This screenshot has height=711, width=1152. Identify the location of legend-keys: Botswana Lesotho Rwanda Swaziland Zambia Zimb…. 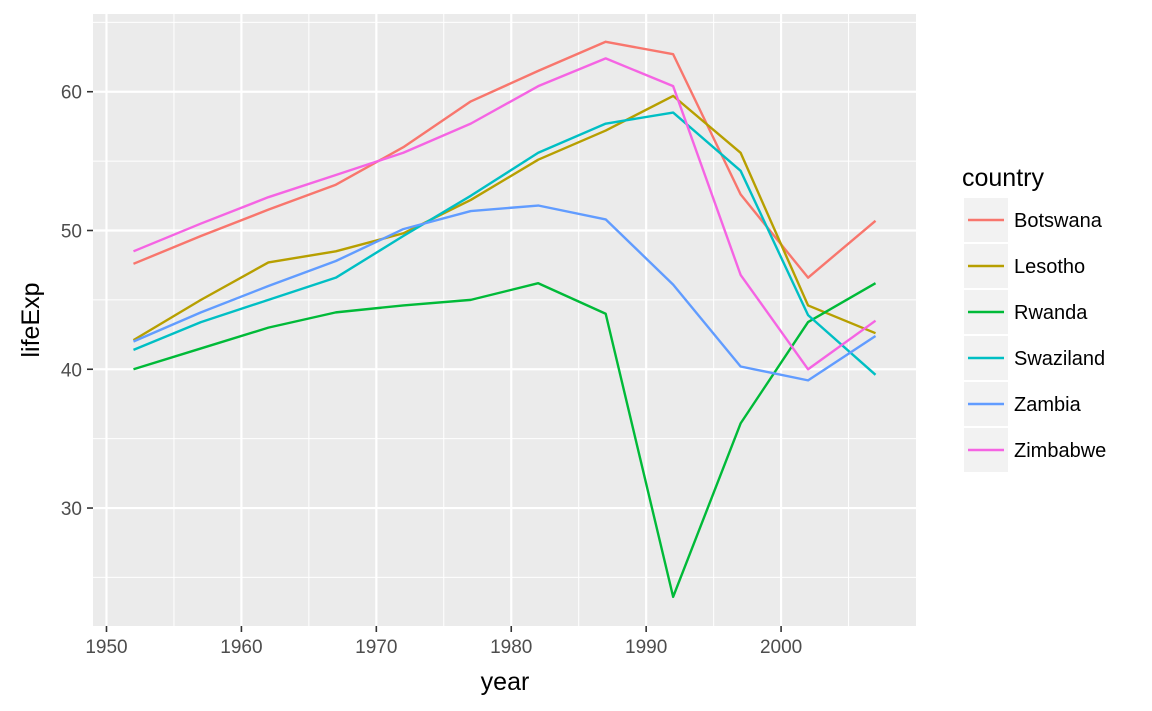
(1035, 335).